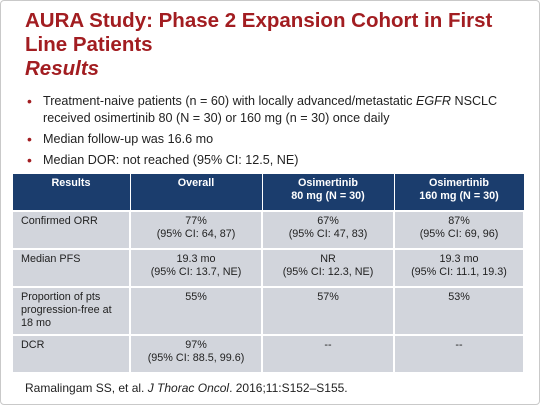 The height and width of the screenshot is (405, 540). Describe the element at coordinates (71, 268) in the screenshot. I see `row-label: Median PFS` at that location.